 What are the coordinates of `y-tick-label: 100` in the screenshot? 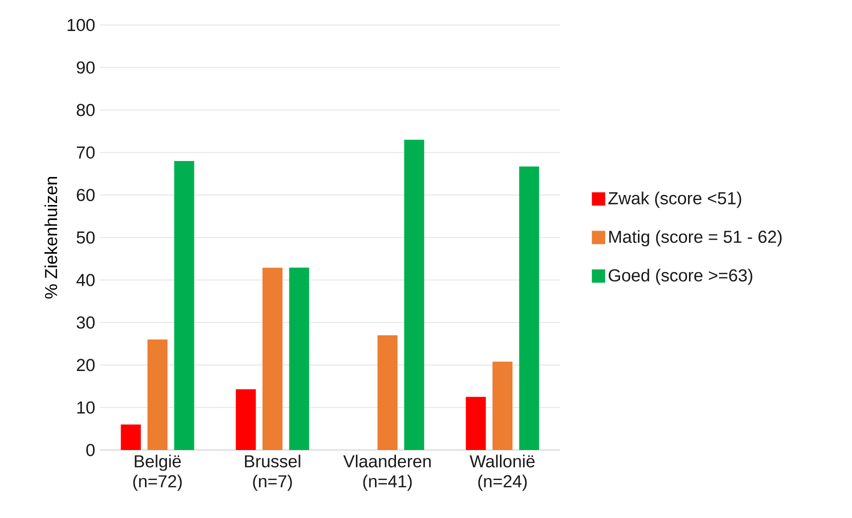 It's located at (81, 25).